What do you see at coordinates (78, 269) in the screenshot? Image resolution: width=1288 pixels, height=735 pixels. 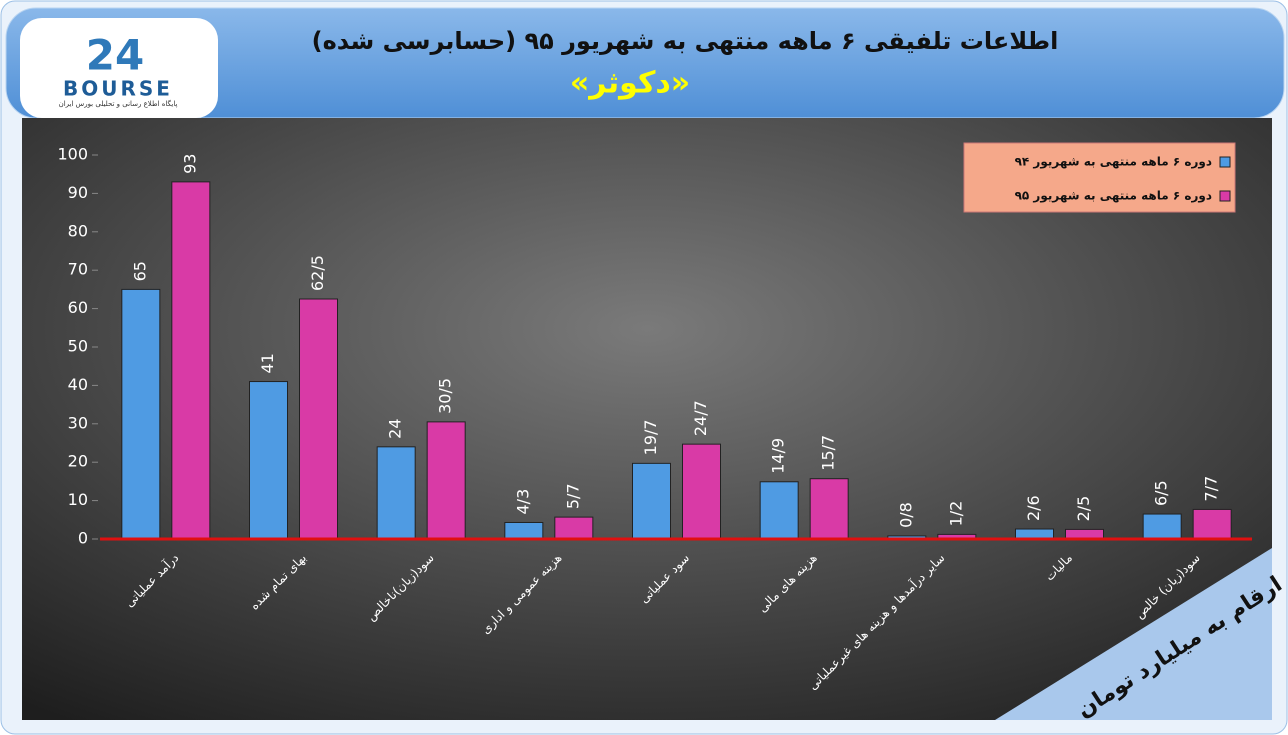 I see `y-tick-label: 70` at bounding box center [78, 269].